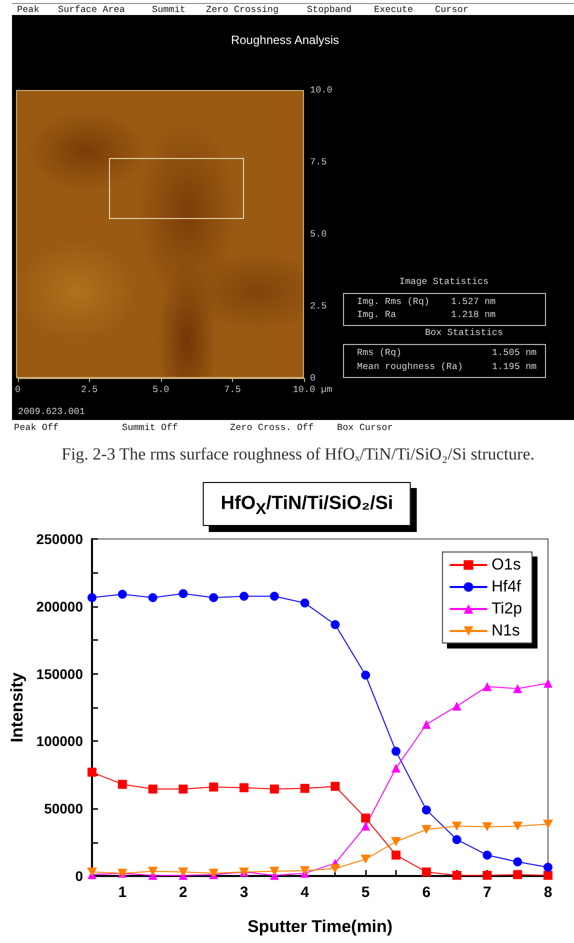  I want to click on text: Summit Off, so click(150, 428).